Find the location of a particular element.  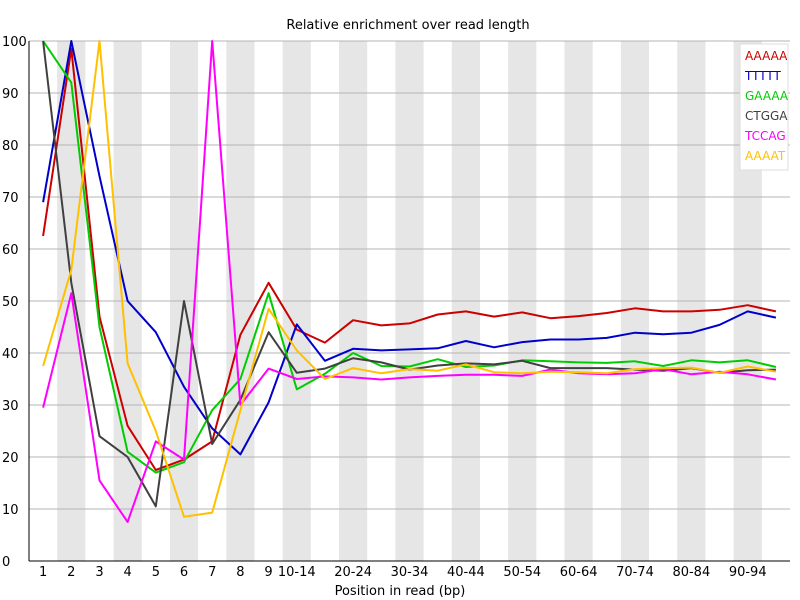

legend: AAAAA TTTTT GAAAA CTGGA TCCAG AAAAT is located at coordinates (764, 107).